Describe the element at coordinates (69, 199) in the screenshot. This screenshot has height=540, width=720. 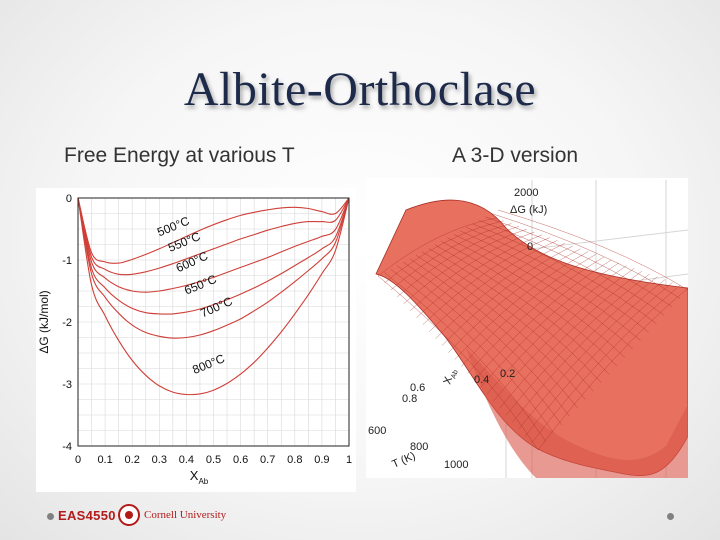
I see `y-tick-label: 0` at that location.